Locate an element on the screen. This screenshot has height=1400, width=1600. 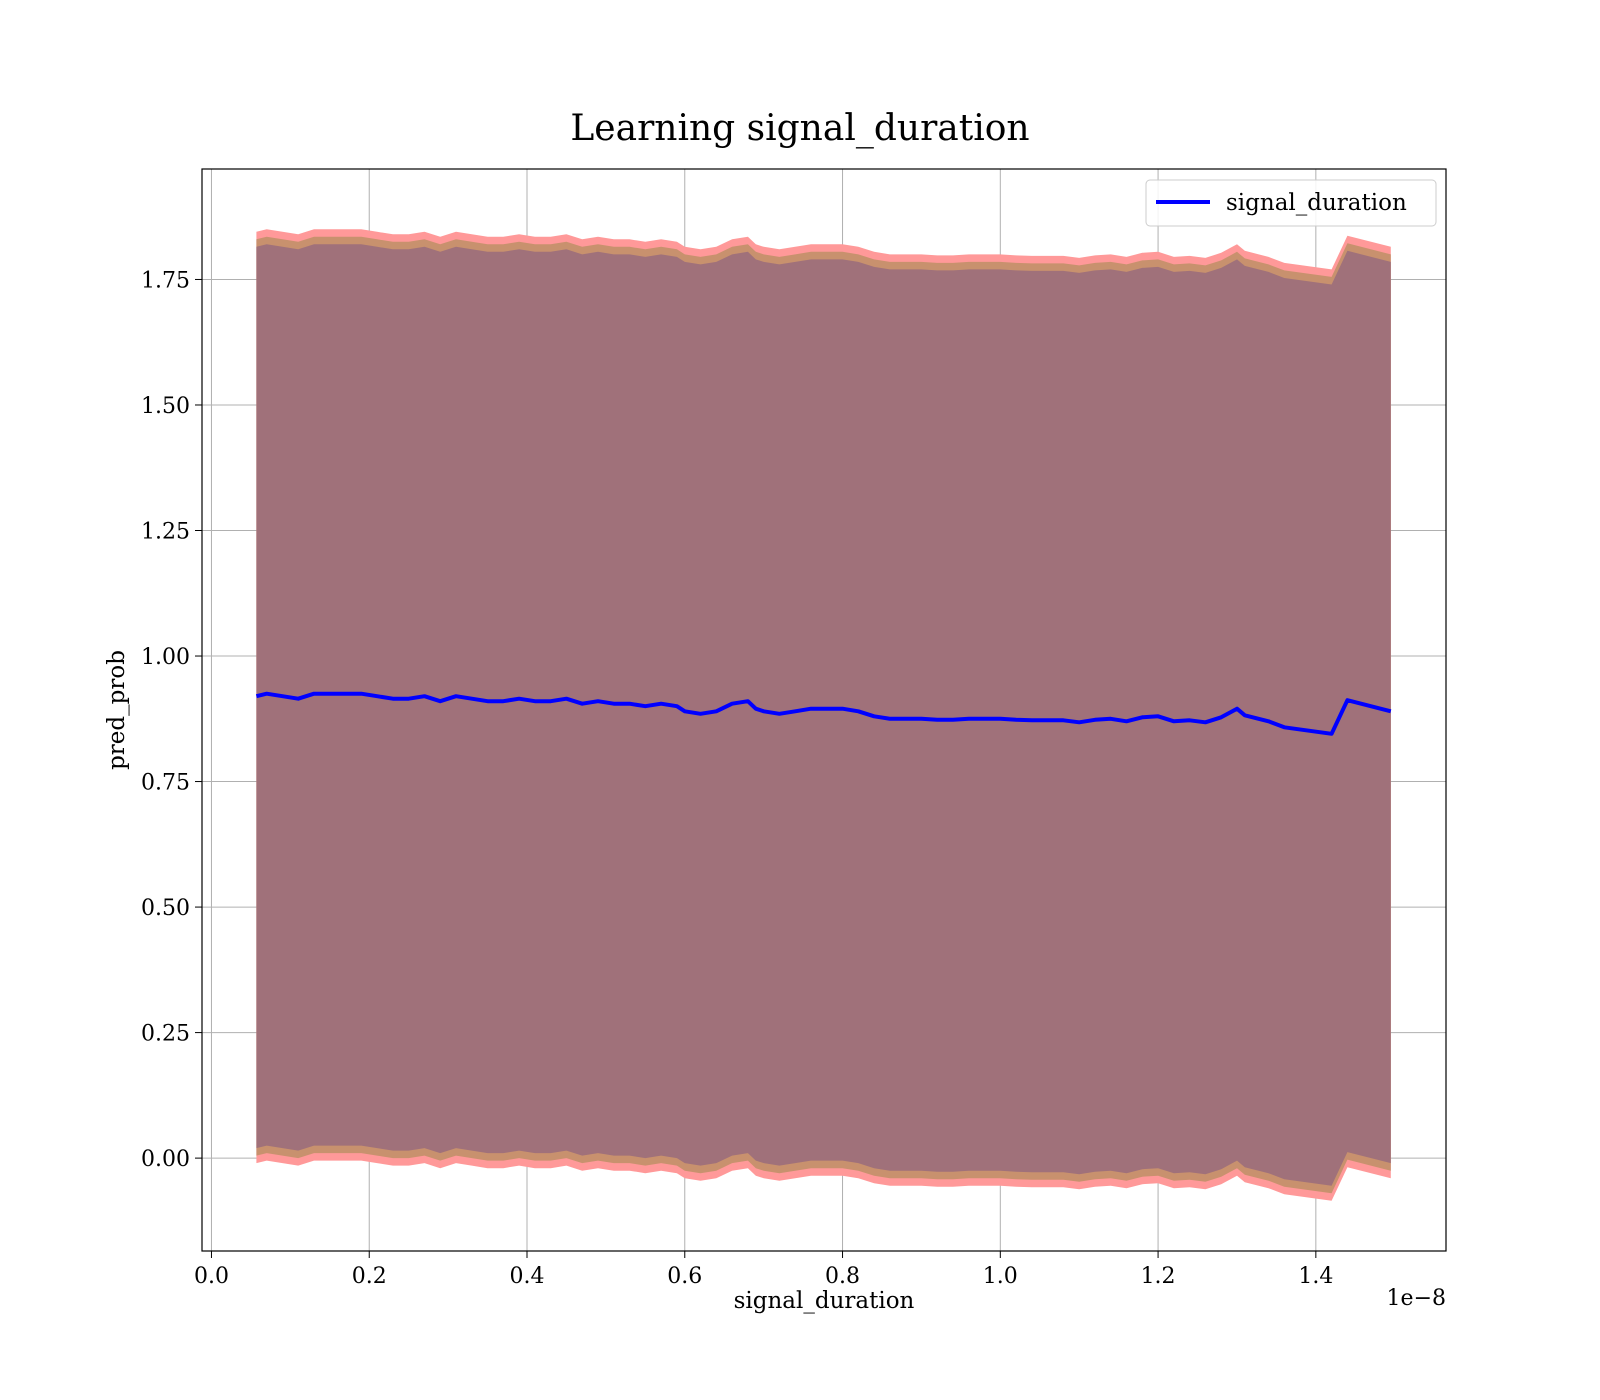
chart-title: Learning signal_duration is located at coordinates (799, 128).